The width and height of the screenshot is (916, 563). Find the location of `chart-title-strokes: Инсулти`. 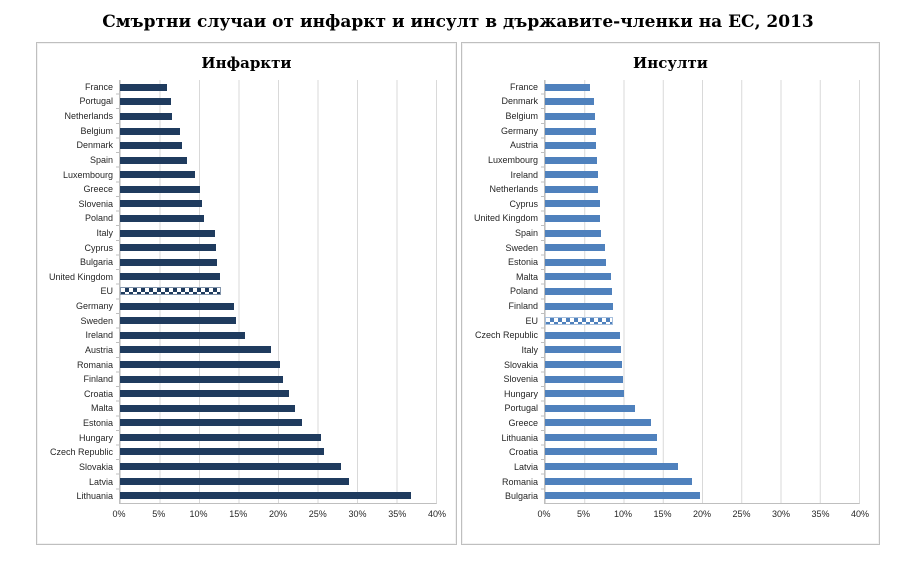

chart-title-strokes: Инсулти is located at coordinates (670, 63).